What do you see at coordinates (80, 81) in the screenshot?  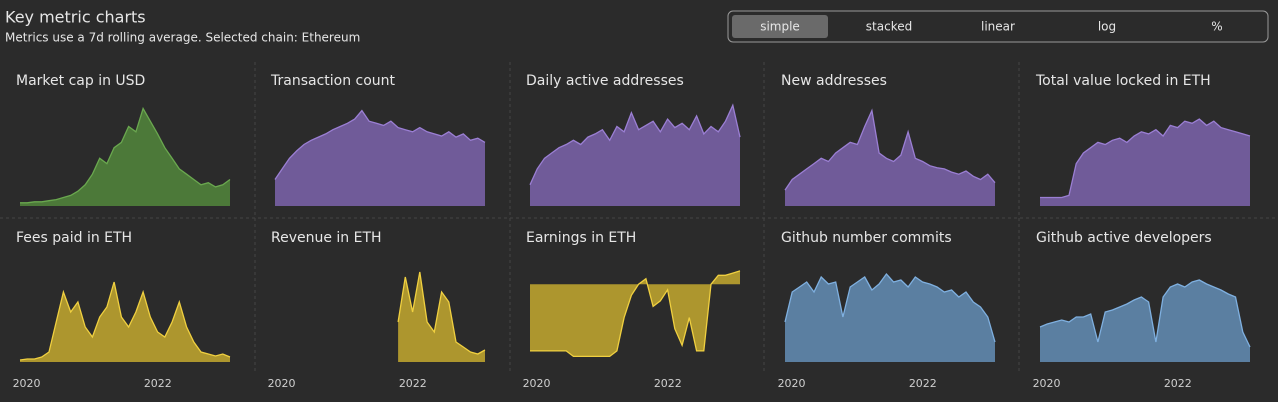 I see `chart-title: Market cap in USD` at bounding box center [80, 81].